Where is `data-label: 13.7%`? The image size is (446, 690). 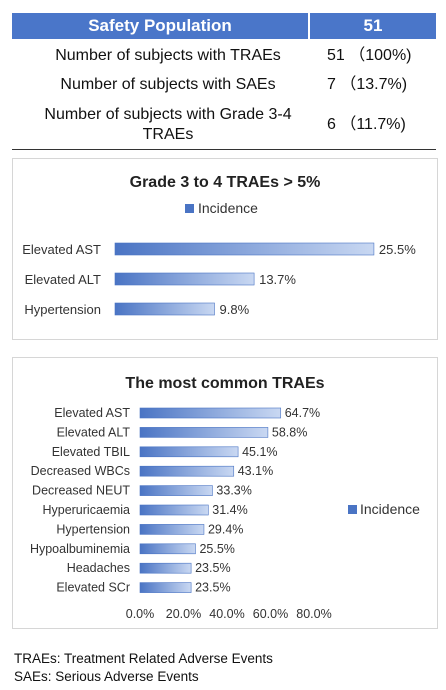
data-label: 13.7% is located at coordinates (277, 279).